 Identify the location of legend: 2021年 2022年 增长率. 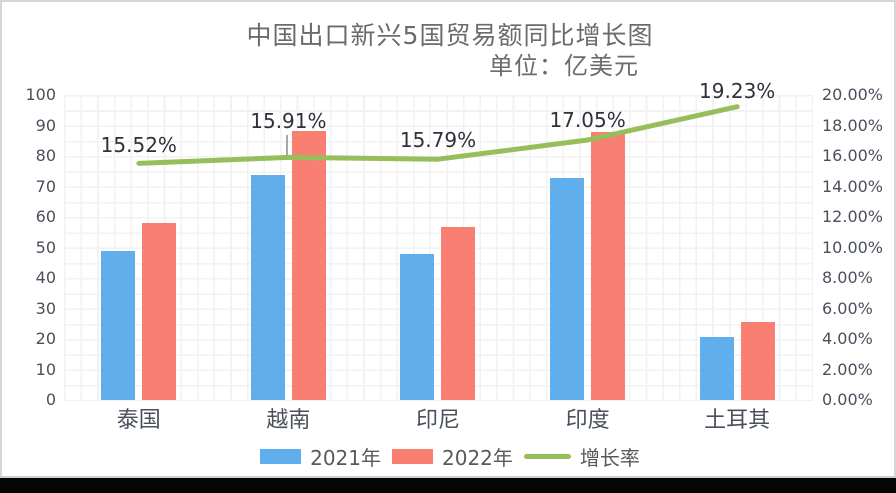
(449, 456).